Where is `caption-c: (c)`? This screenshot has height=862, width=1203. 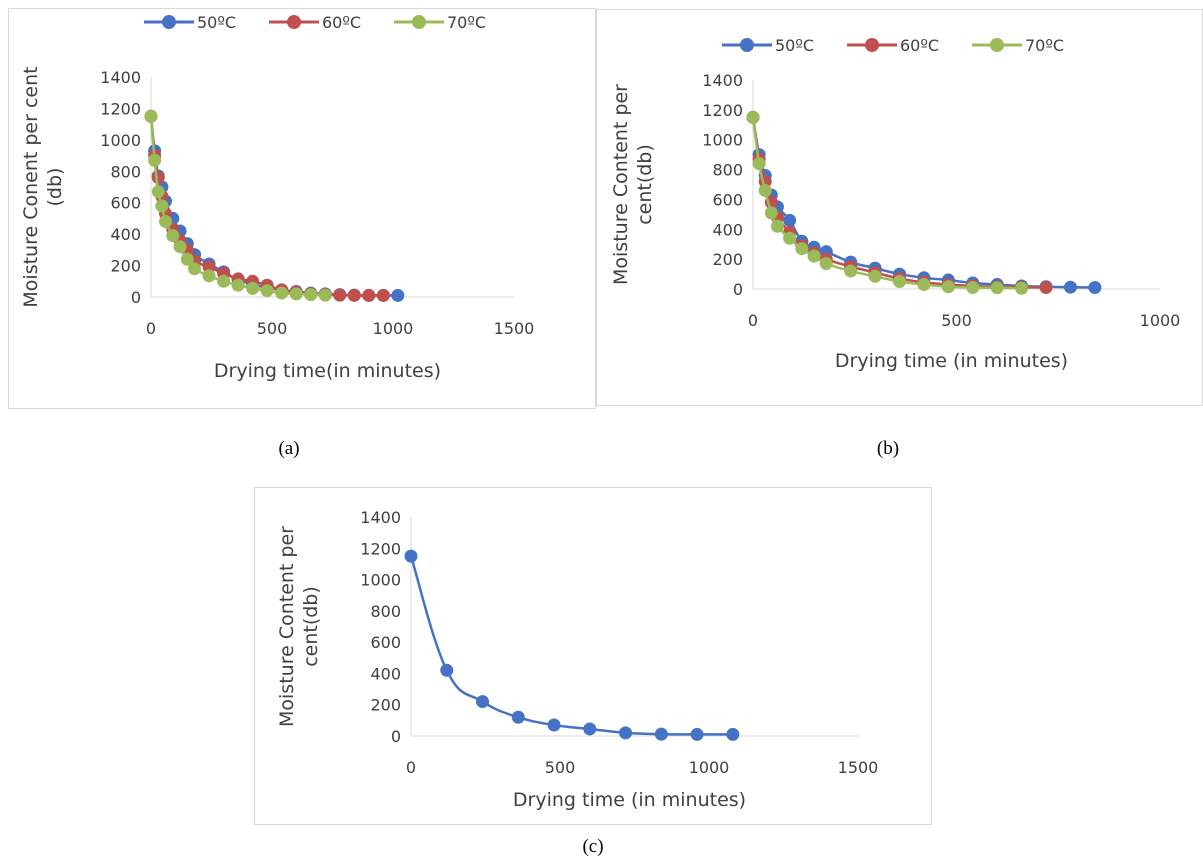 caption-c: (c) is located at coordinates (593, 846).